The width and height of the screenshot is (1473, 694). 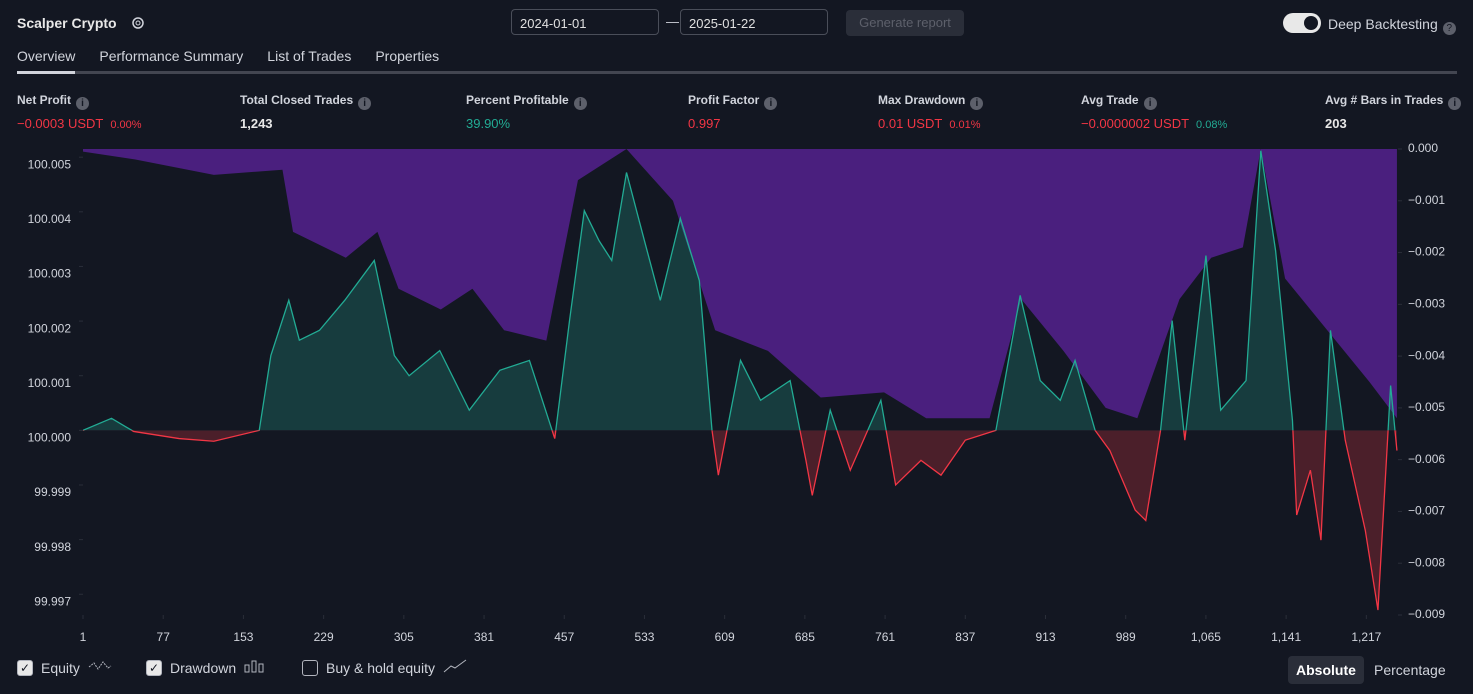 What do you see at coordinates (1426, 355) in the screenshot?
I see `y2-tick-label: −0.004` at bounding box center [1426, 355].